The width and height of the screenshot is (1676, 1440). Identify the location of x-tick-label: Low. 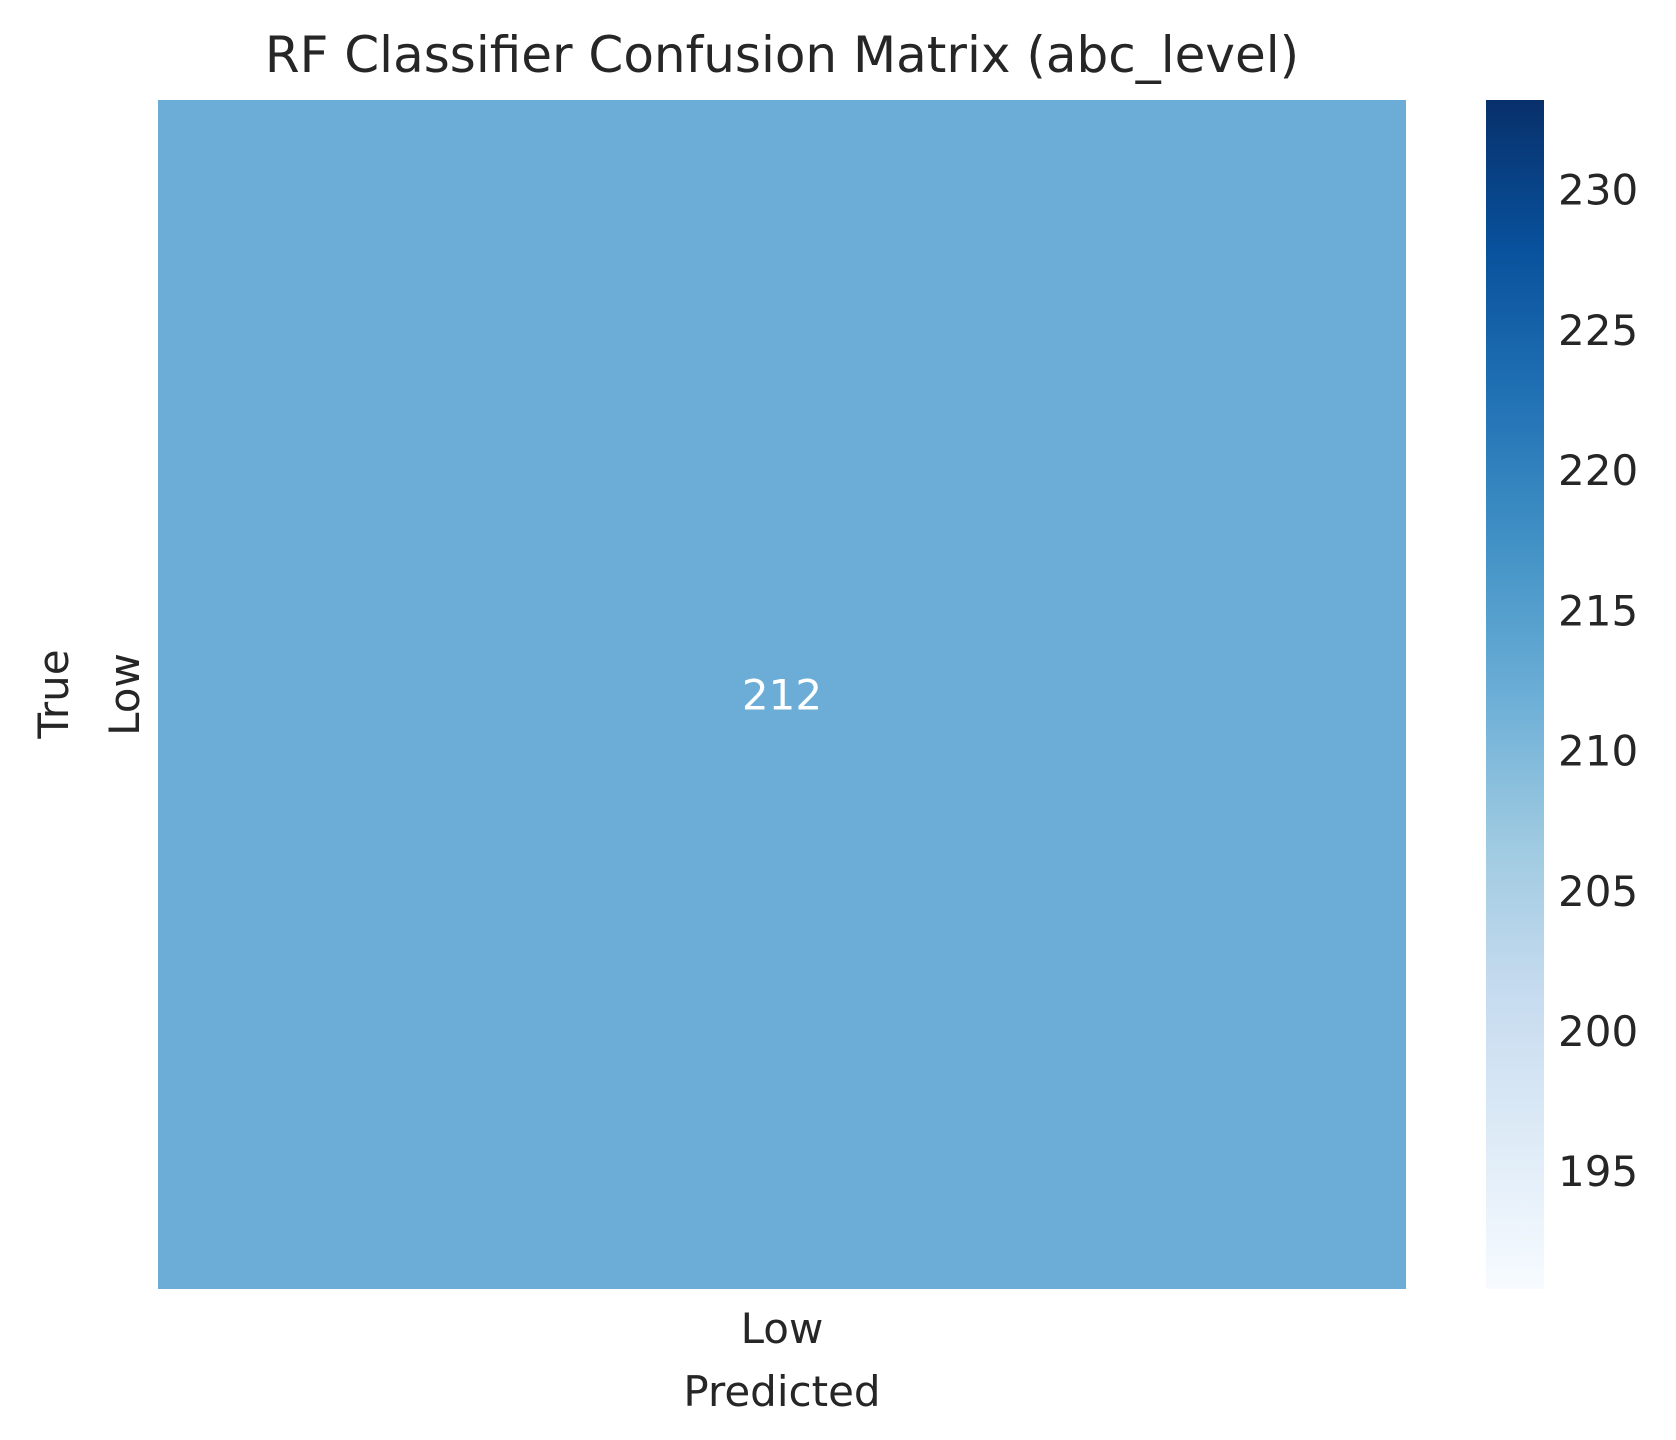
(782, 1328).